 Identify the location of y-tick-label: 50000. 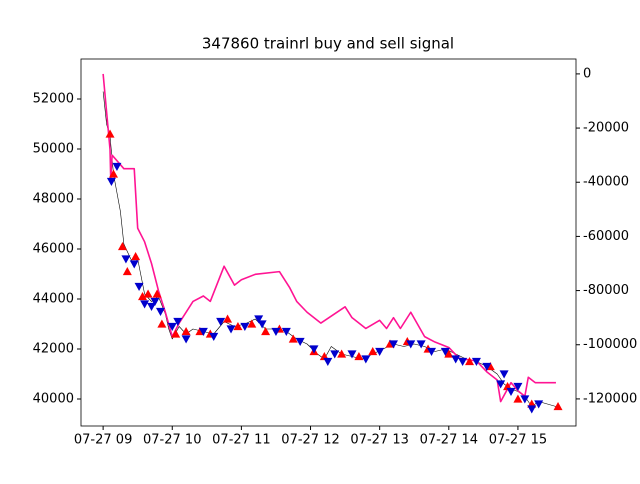
(53, 149).